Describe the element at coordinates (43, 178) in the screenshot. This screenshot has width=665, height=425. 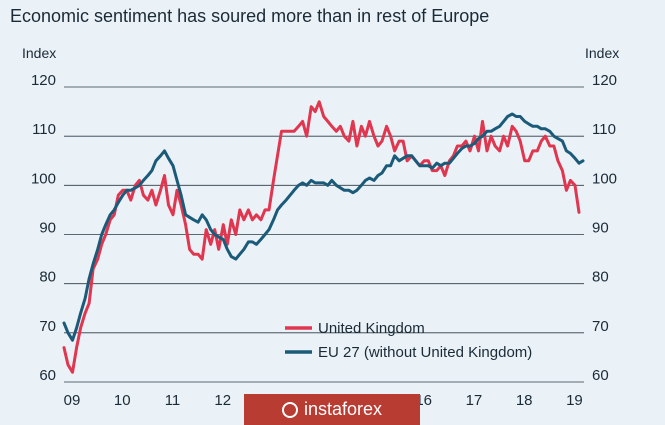
I see `y-tick-left-100: 100` at that location.